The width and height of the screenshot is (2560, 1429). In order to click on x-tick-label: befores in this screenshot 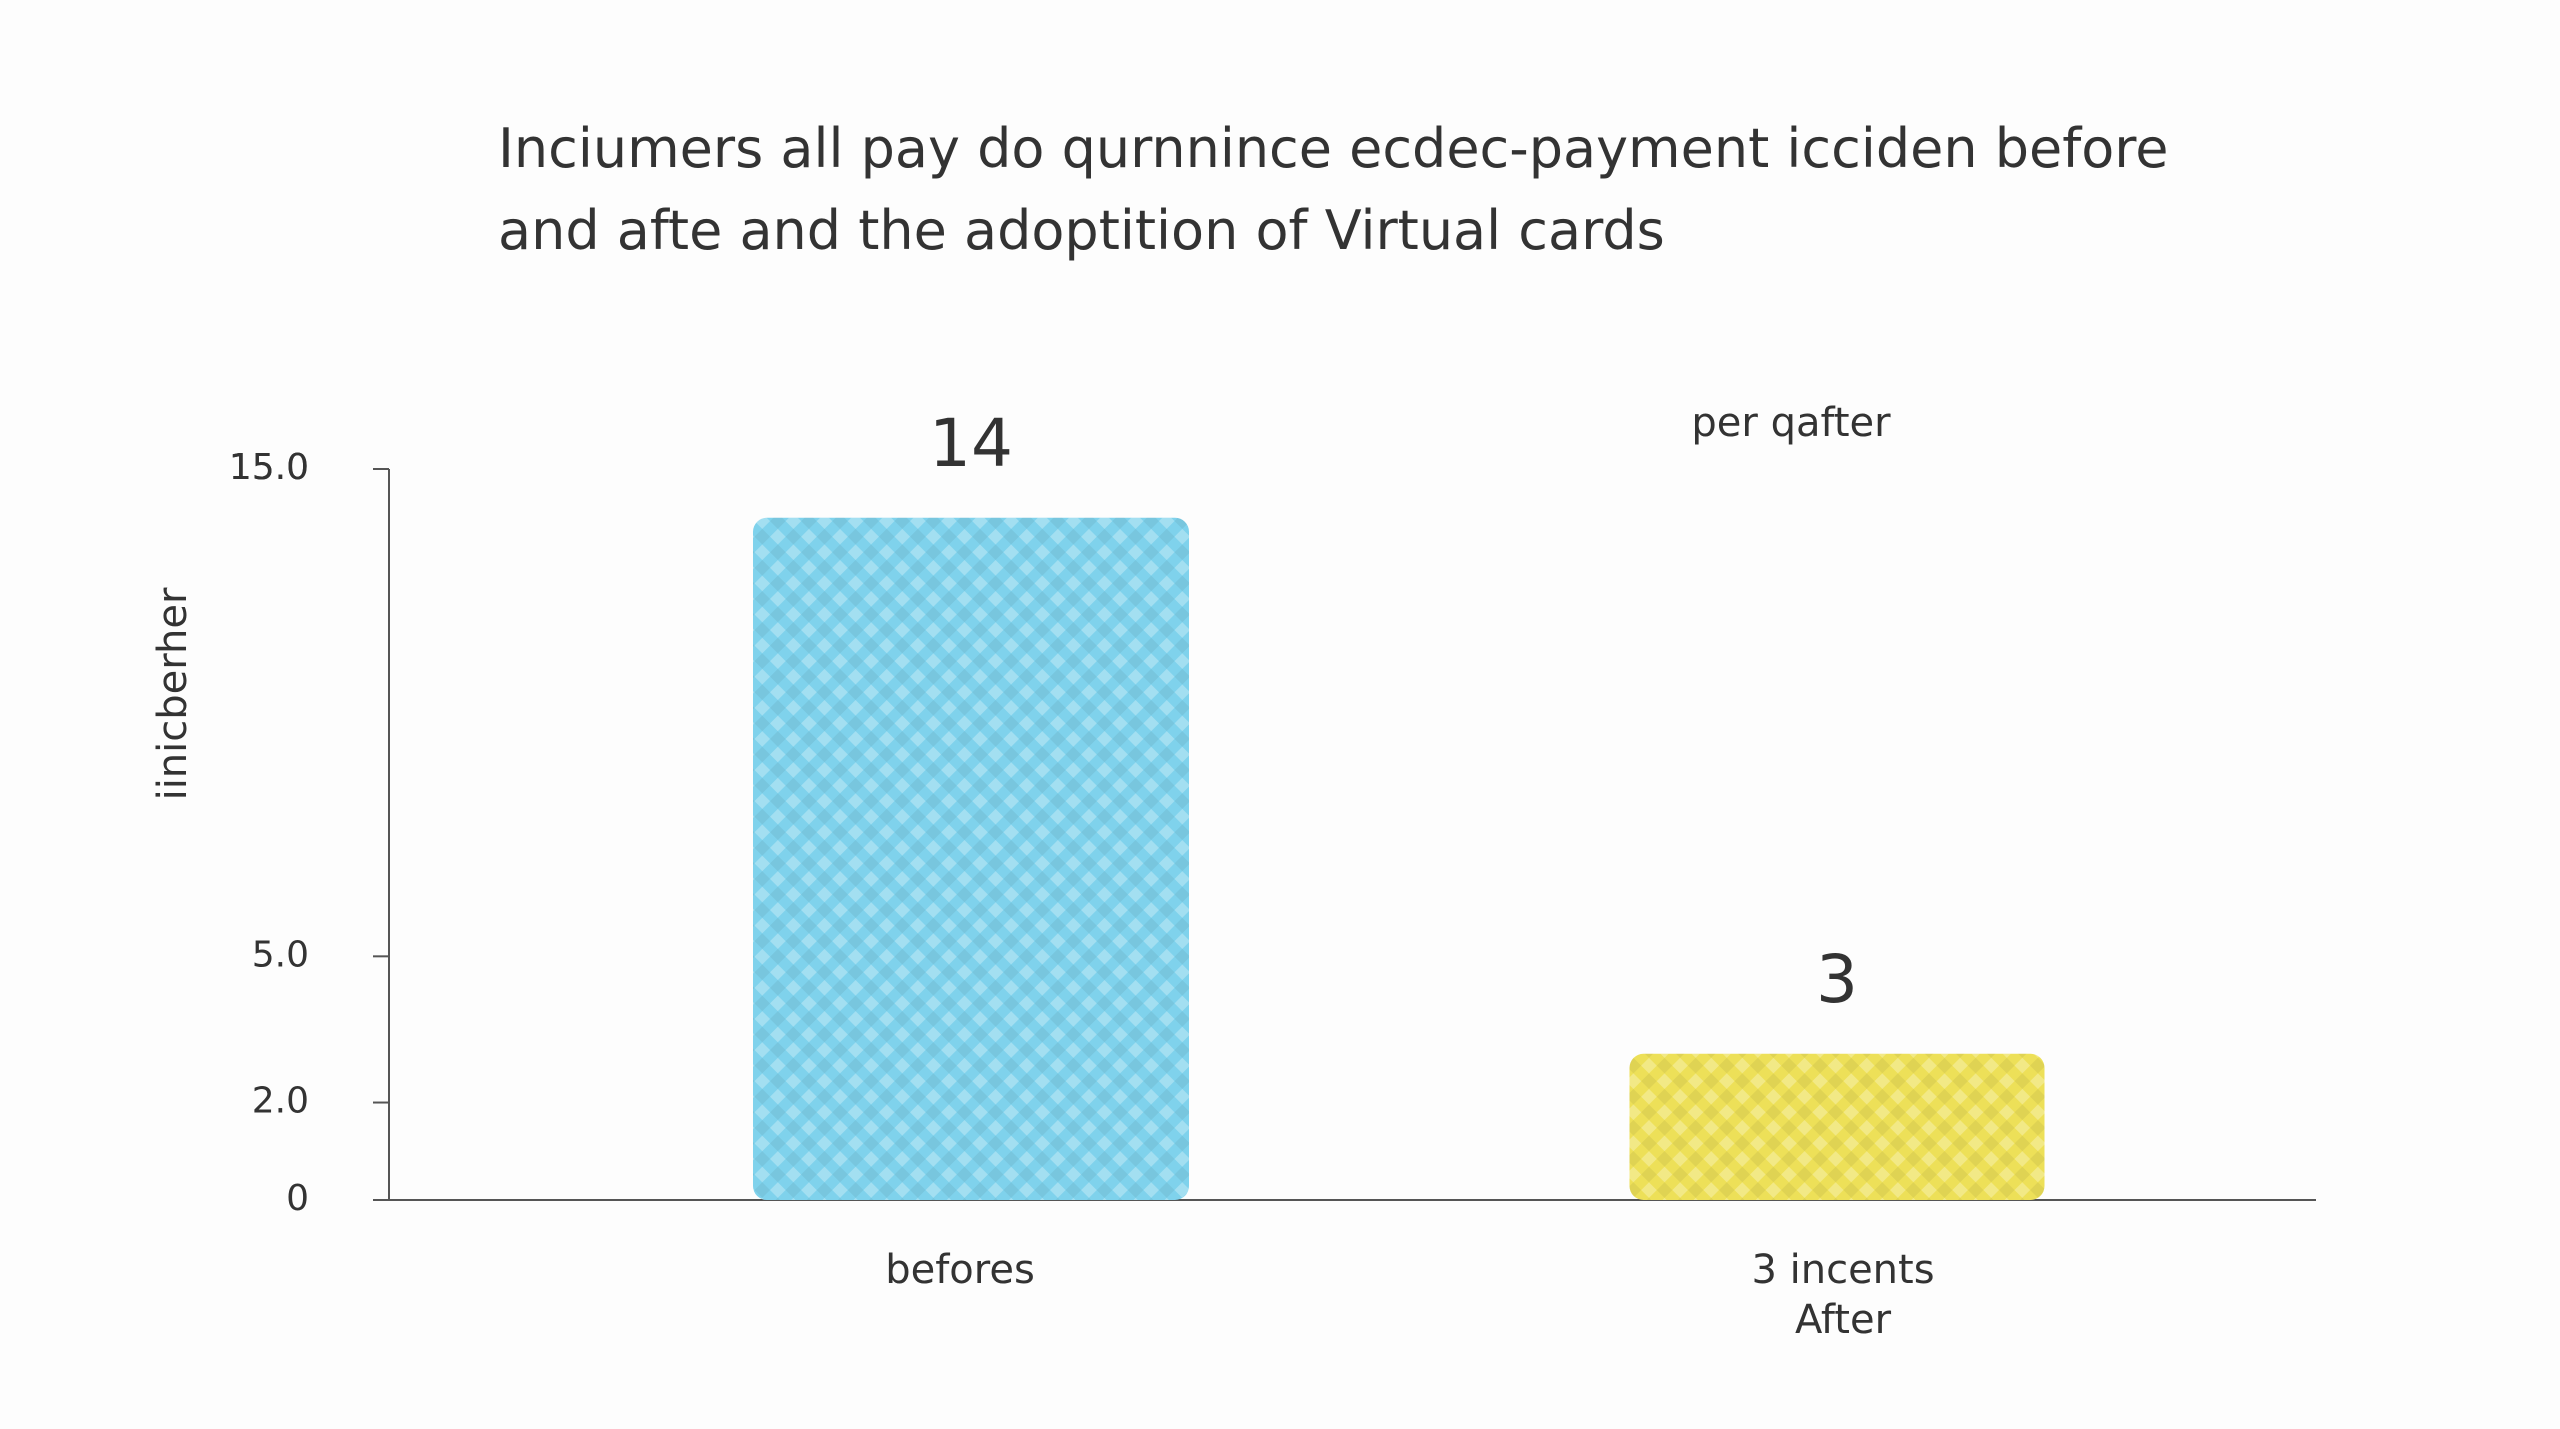, I will do `click(960, 1270)`.